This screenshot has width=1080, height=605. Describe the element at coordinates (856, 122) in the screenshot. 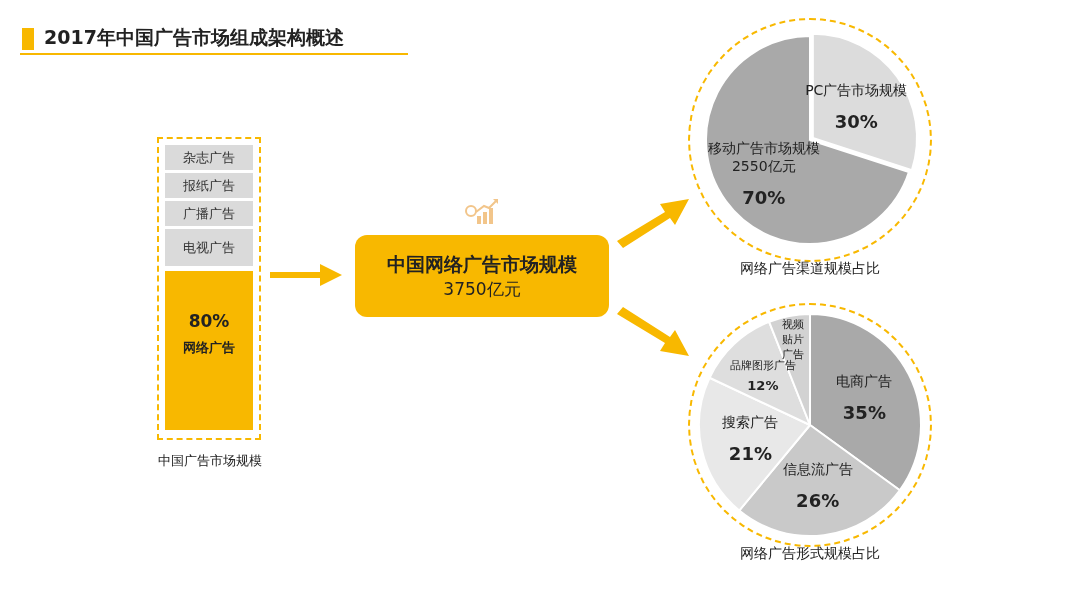

I see `data-label: 30%` at that location.